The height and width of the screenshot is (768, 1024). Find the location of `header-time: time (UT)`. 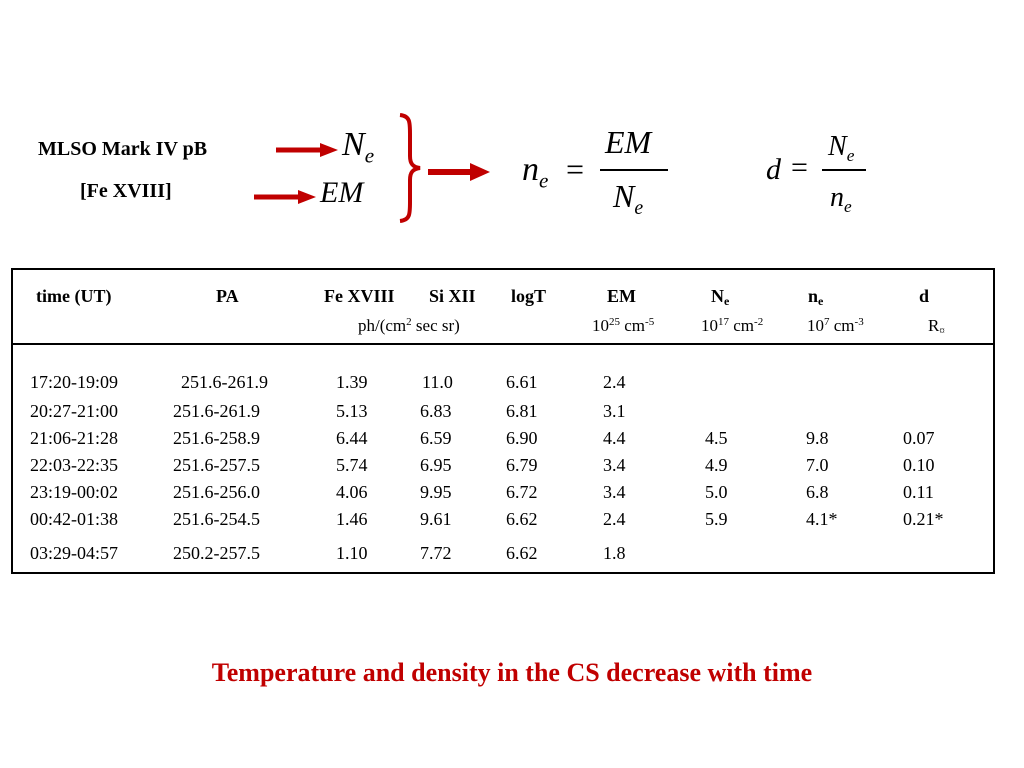

header-time: time (UT) is located at coordinates (74, 296).